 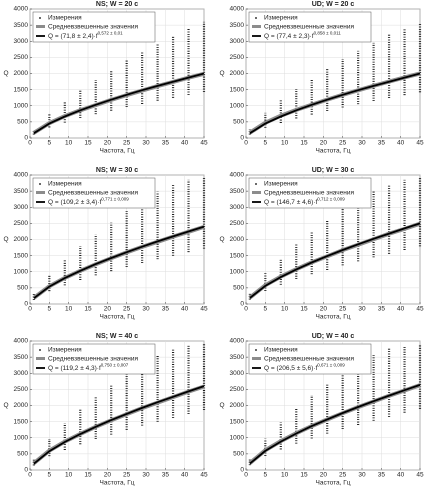 What do you see at coordinates (324, 309) in the screenshot?
I see `x-tick-label: 20` at bounding box center [324, 309].